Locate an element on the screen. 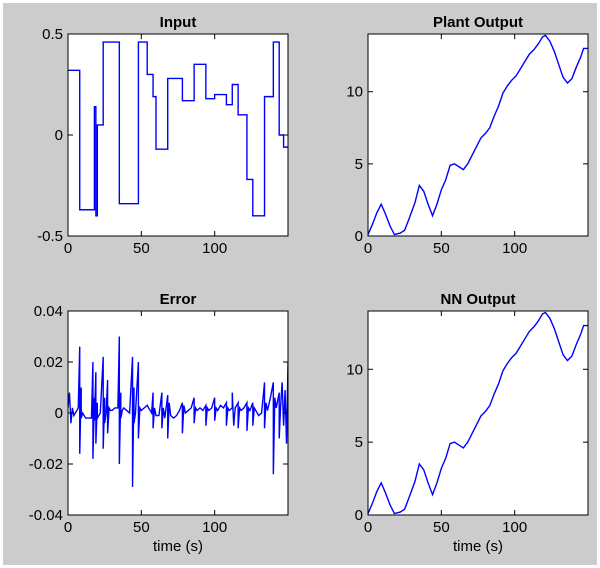 This screenshot has width=600, height=568. subplot-title: Plant Output is located at coordinates (478, 22).